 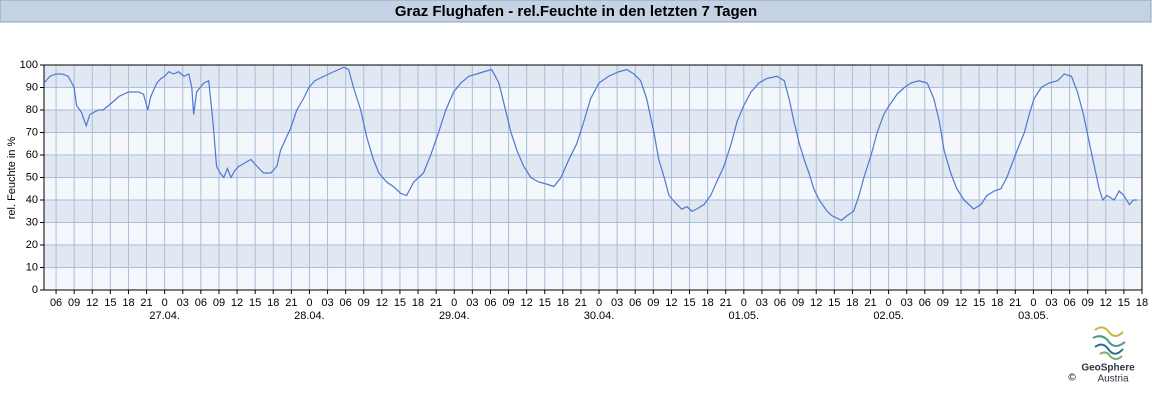 I want to click on y-tick-label: 70, so click(x=32, y=132).